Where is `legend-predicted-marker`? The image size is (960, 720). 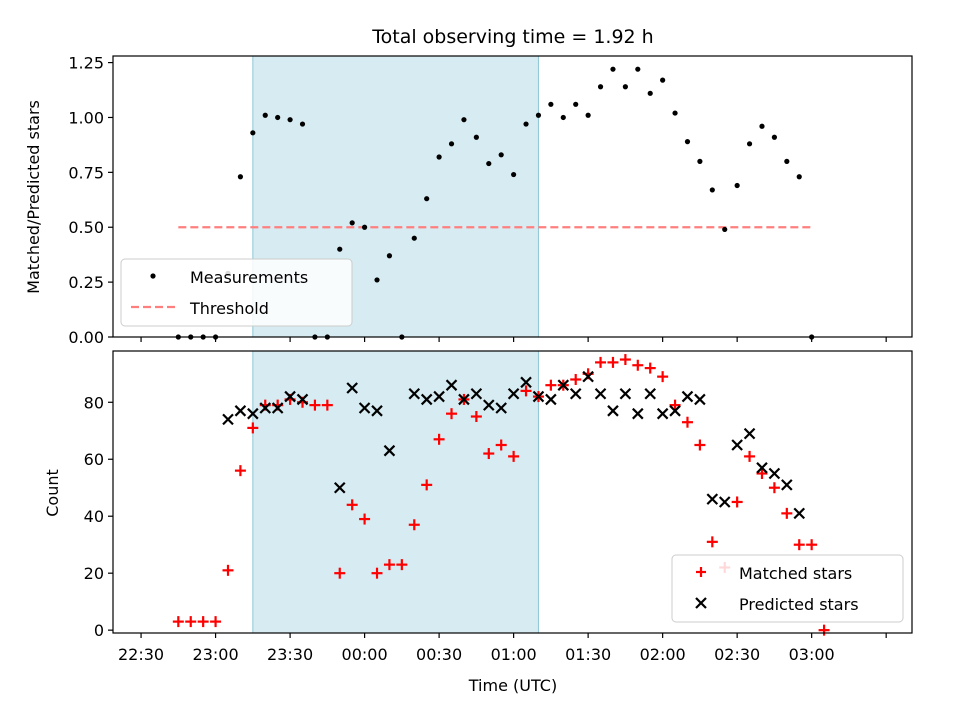
legend-predicted-marker is located at coordinates (701, 603).